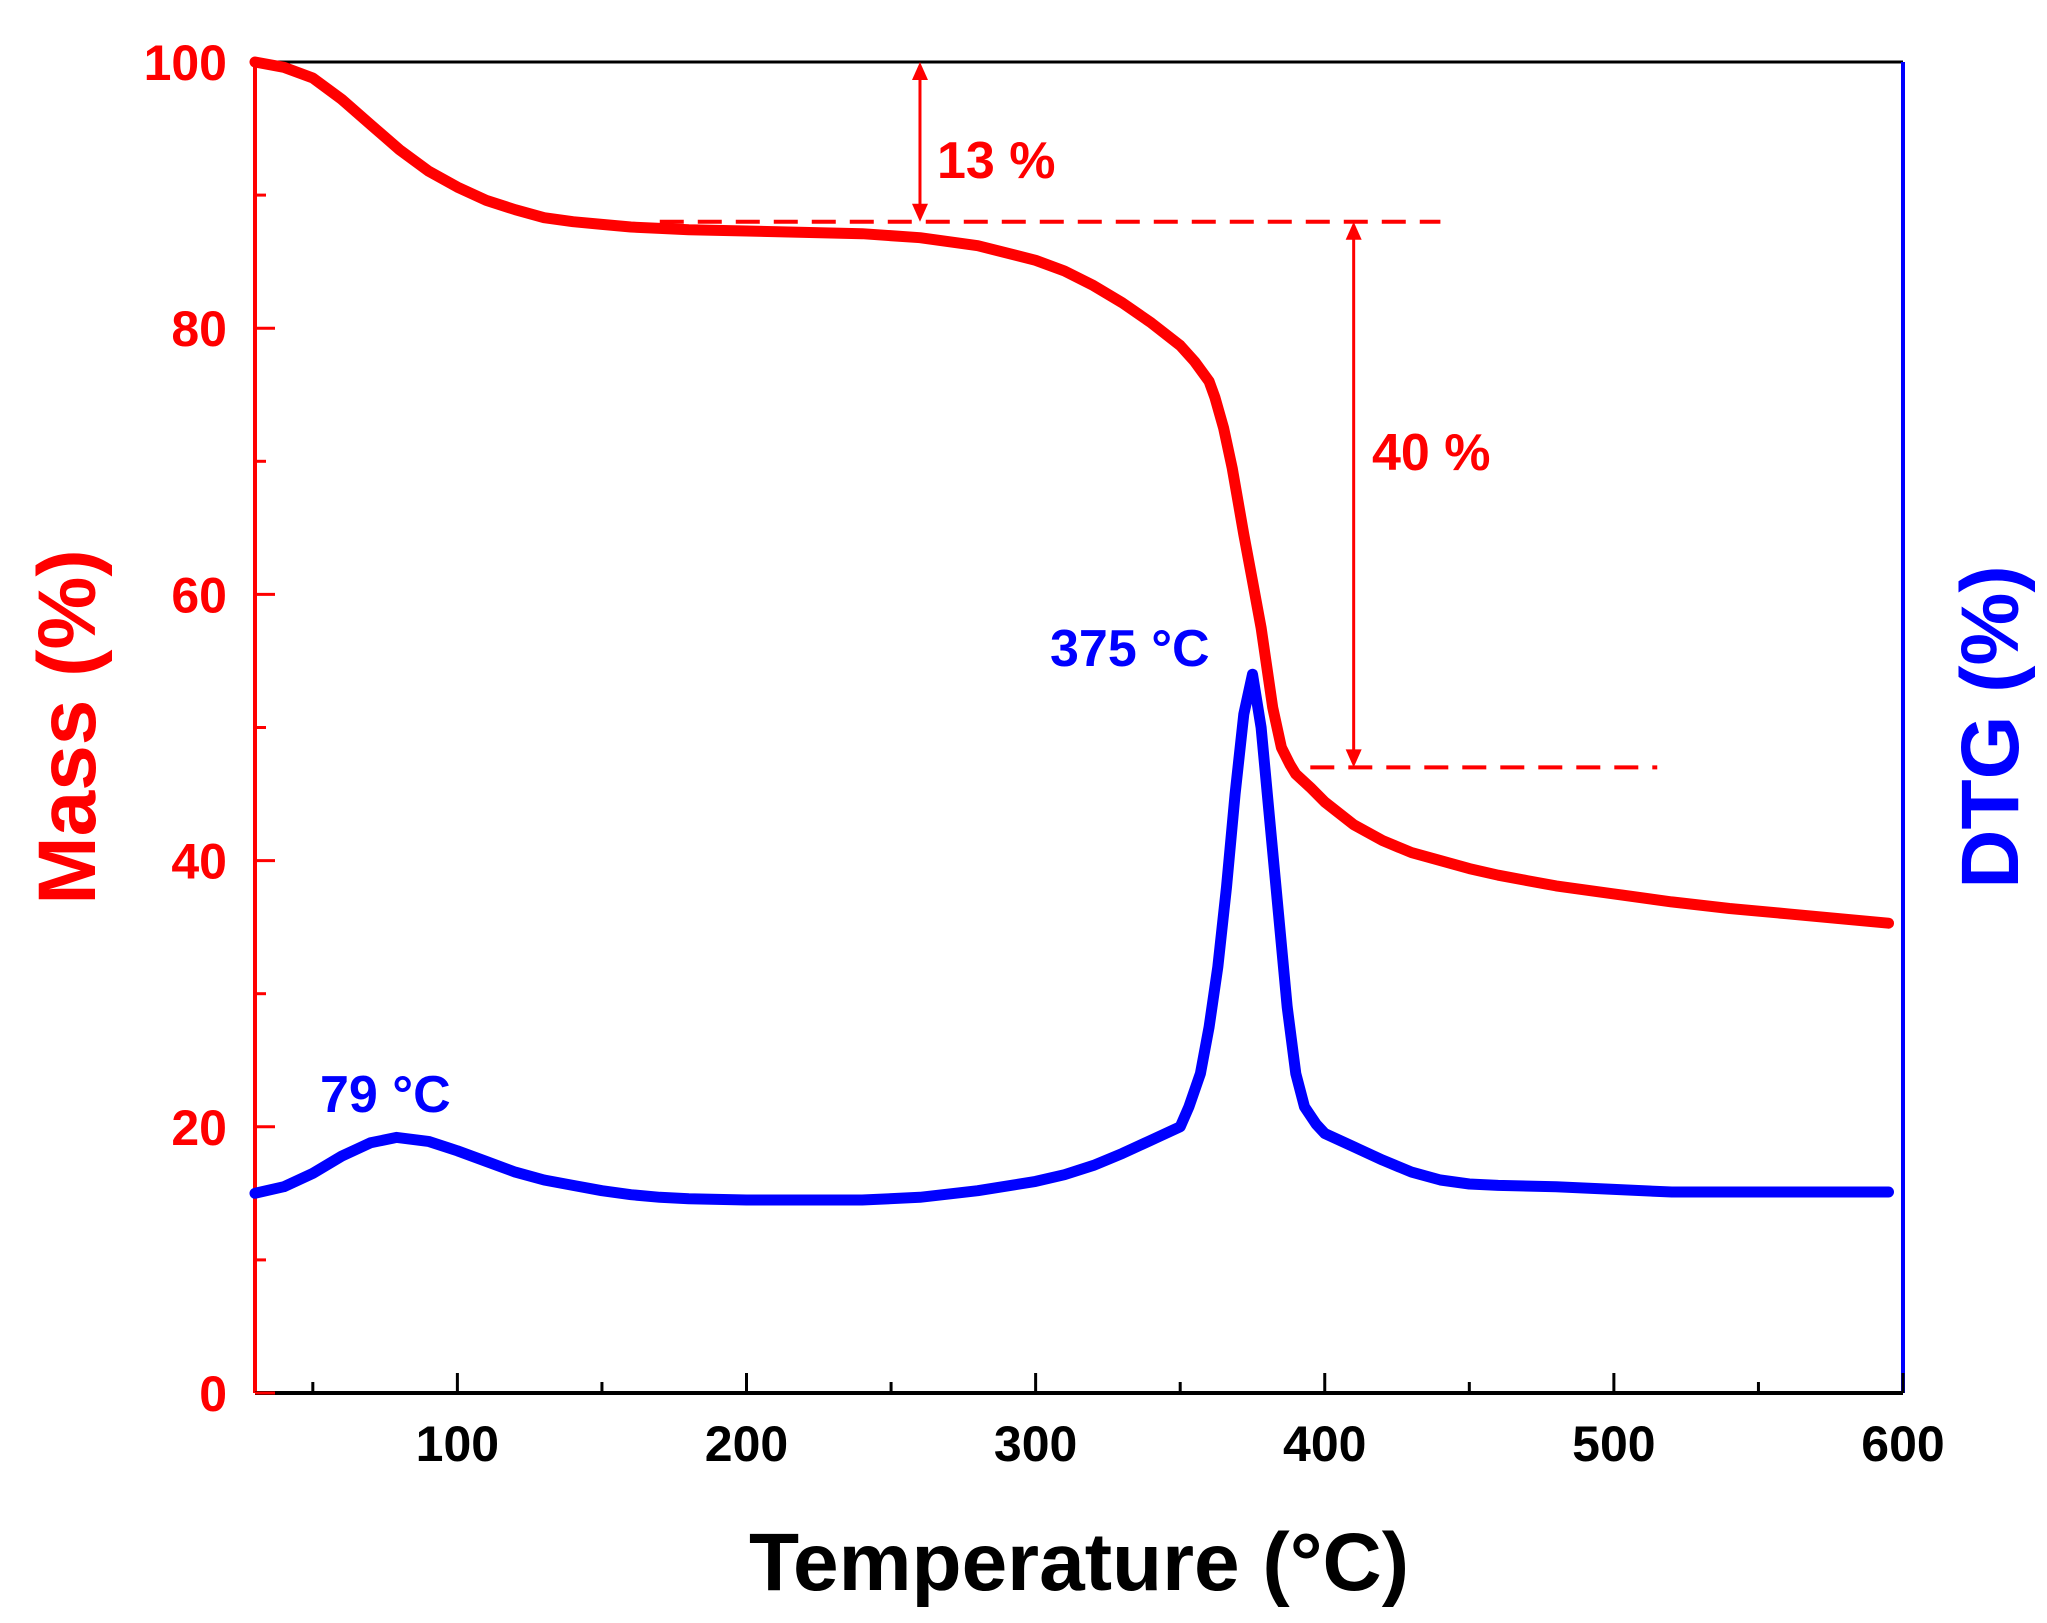 This screenshot has width=2047, height=1623. I want to click on peak-label-375: 375 °C, so click(1130, 649).